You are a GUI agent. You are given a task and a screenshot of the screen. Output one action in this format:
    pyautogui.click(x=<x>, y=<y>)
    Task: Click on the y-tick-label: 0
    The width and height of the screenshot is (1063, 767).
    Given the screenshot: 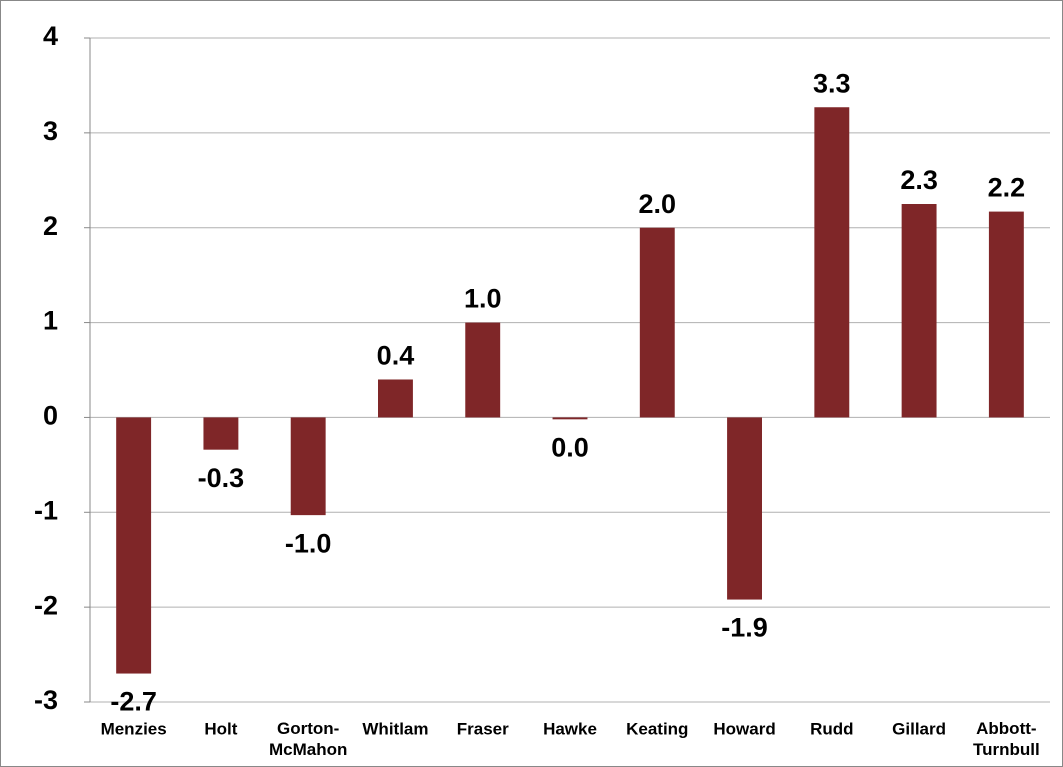 What is the action you would take?
    pyautogui.click(x=50, y=416)
    